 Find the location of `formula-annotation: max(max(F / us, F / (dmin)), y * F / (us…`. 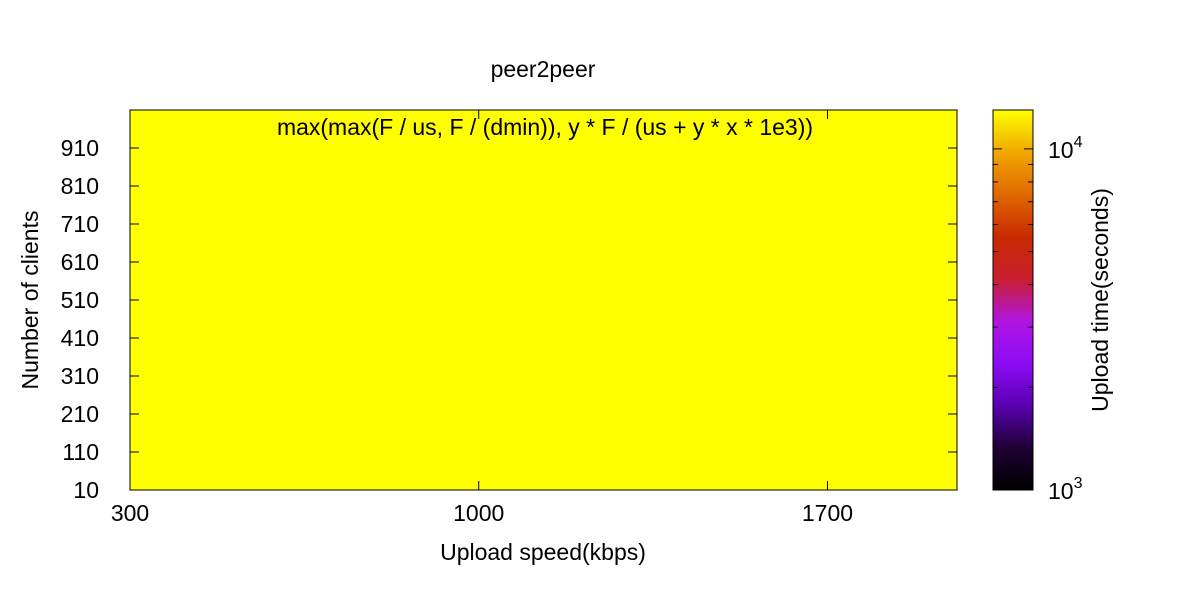

formula-annotation: max(max(F / us, F / (dmin)), y * F / (us… is located at coordinates (545, 127).